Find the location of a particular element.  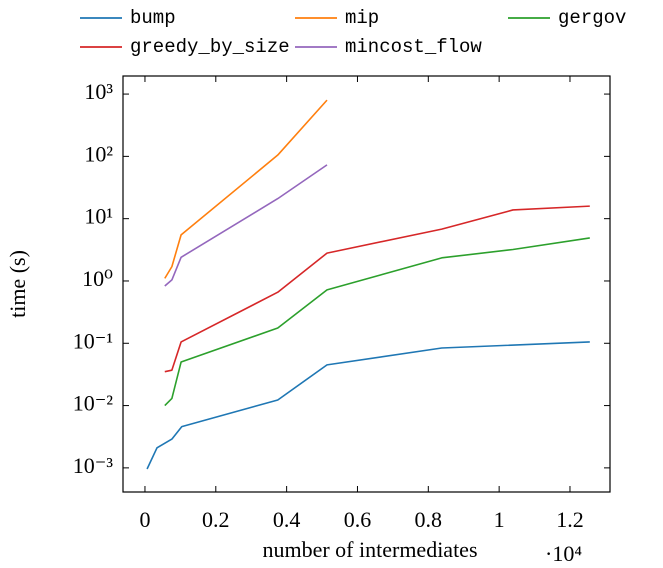

y-tick-label: 10³ is located at coordinates (98, 91).